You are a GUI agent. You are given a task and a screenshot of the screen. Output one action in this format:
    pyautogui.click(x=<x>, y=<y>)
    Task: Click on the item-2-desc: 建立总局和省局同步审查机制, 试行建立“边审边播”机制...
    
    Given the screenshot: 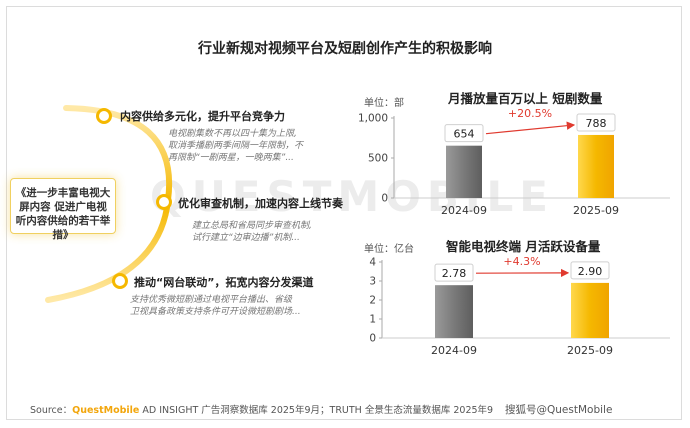 What is the action you would take?
    pyautogui.click(x=292, y=232)
    